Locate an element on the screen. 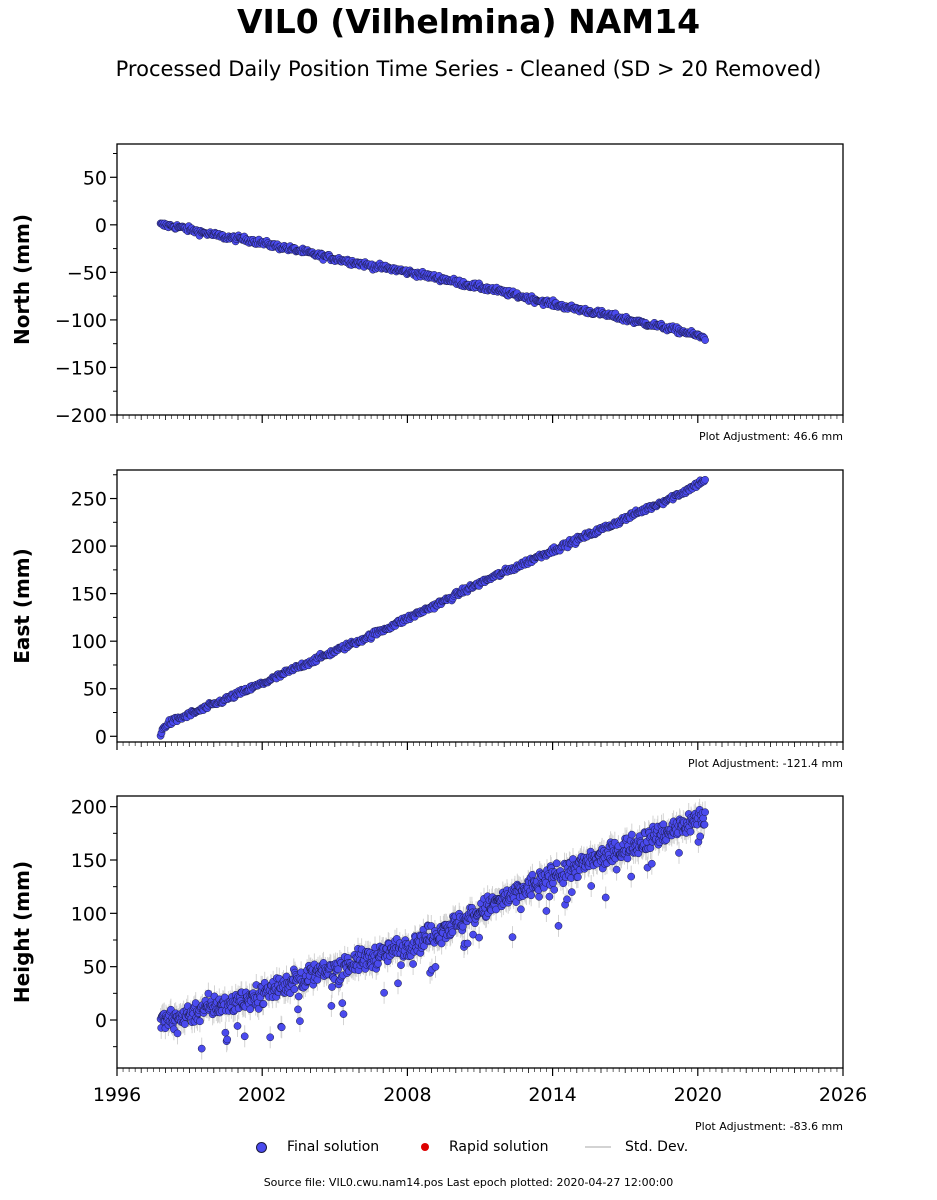 This screenshot has width=937, height=1200. x-tick-label: 2014 is located at coordinates (552, 1095).